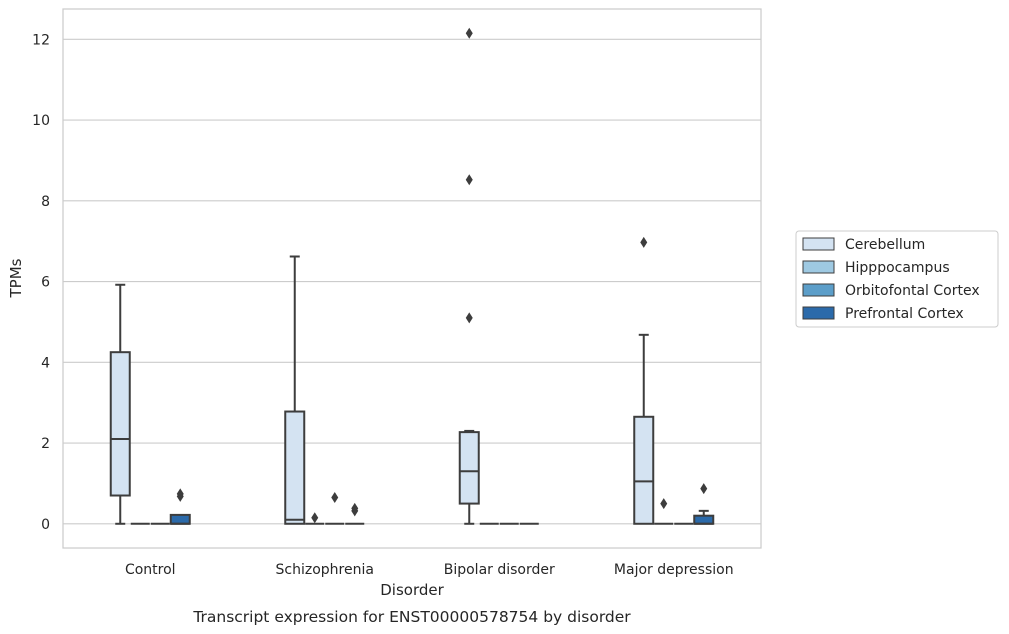  Describe the element at coordinates (412, 590) in the screenshot. I see `x-axis-label: Disorder` at that location.